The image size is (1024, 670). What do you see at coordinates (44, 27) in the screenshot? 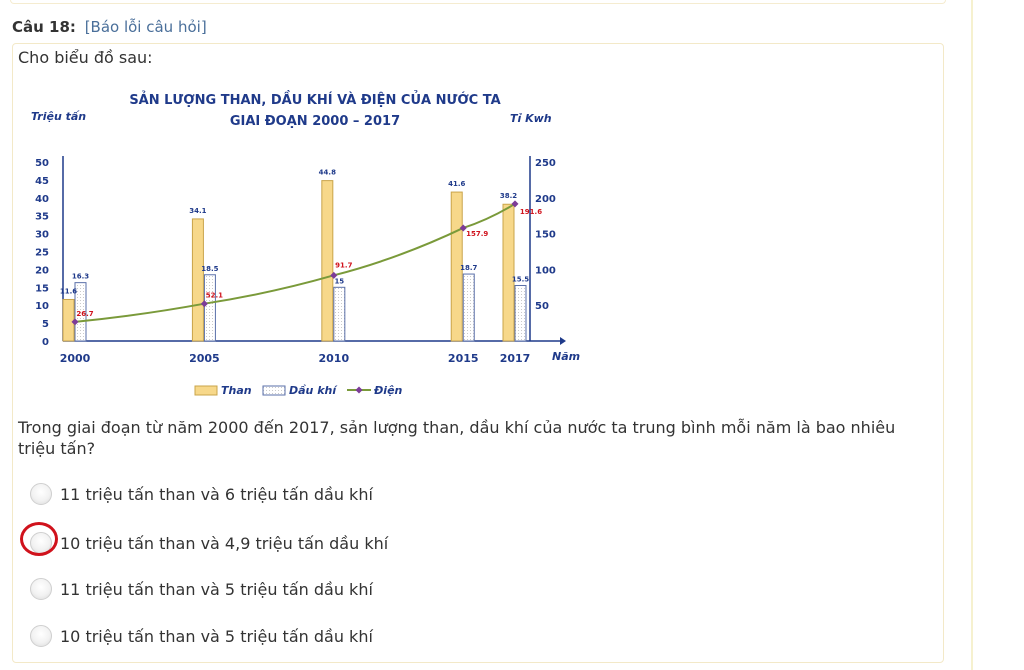
I see `question-number: Câu 18:` at bounding box center [44, 27].